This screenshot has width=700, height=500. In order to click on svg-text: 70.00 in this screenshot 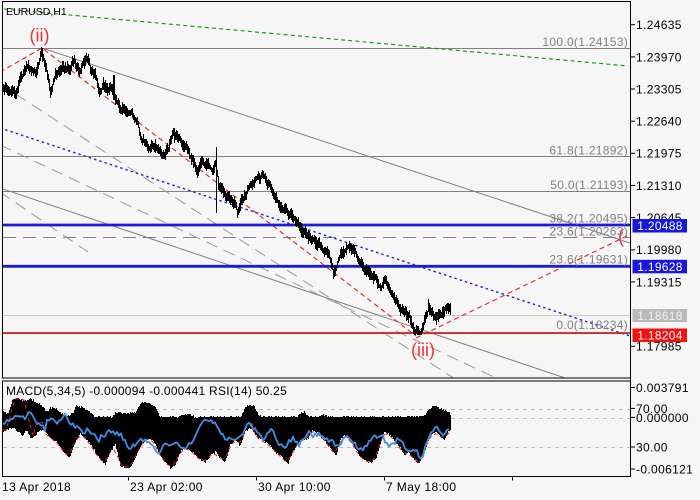, I will do `click(652, 409)`.